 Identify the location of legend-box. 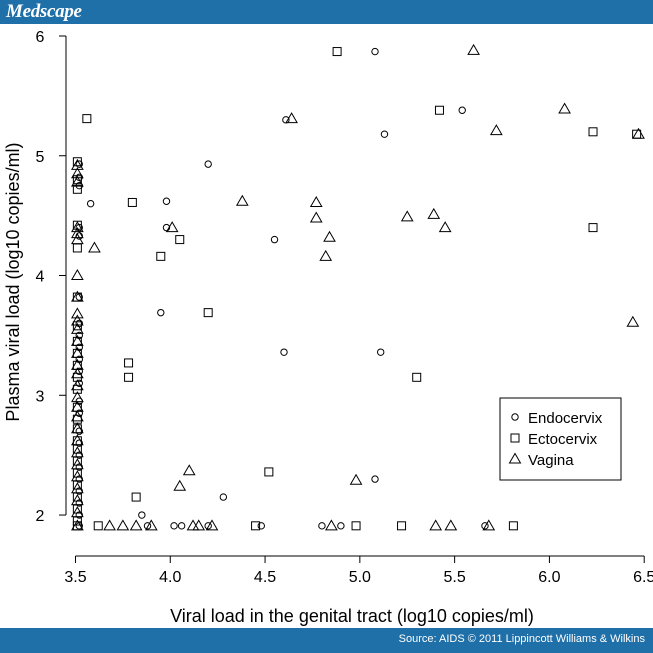
(560, 439).